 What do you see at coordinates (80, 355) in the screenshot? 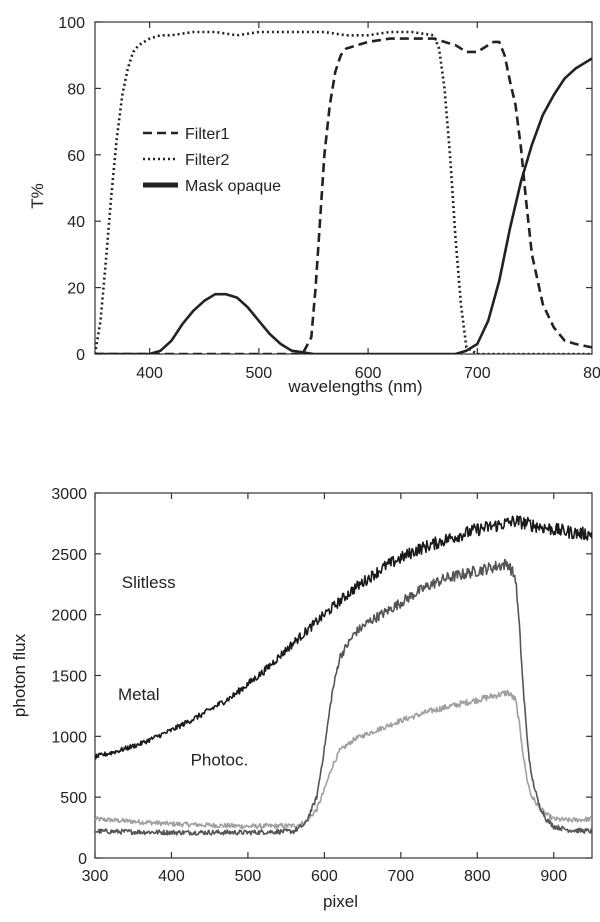
I see `plot1-ytick-label: 0` at bounding box center [80, 355].